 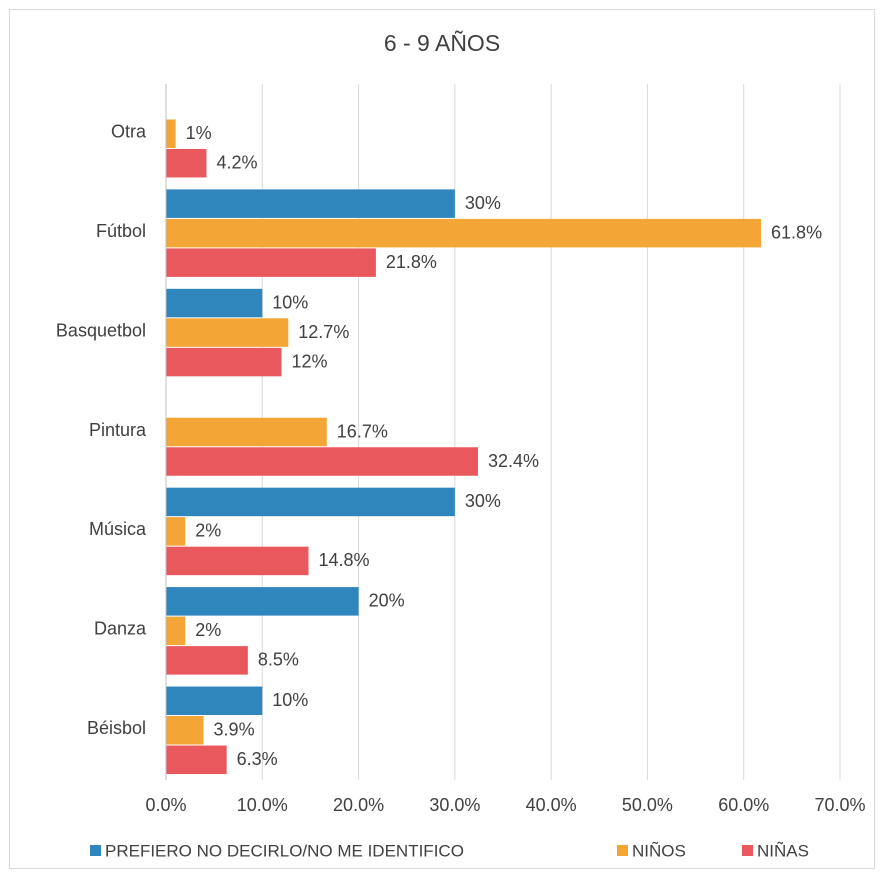 I want to click on data-label: 21.8%, so click(x=411, y=262).